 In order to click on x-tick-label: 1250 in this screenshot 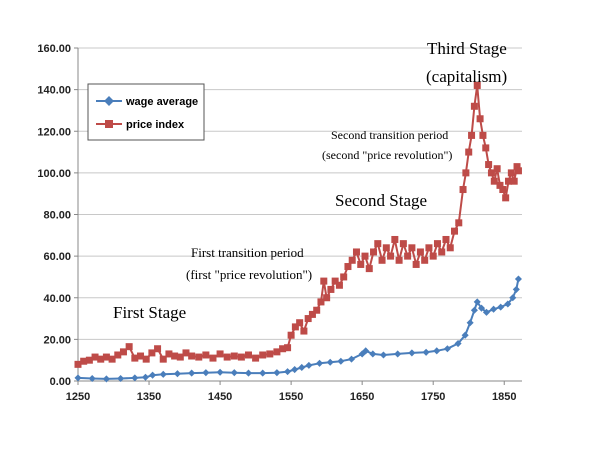, I will do `click(78, 397)`.